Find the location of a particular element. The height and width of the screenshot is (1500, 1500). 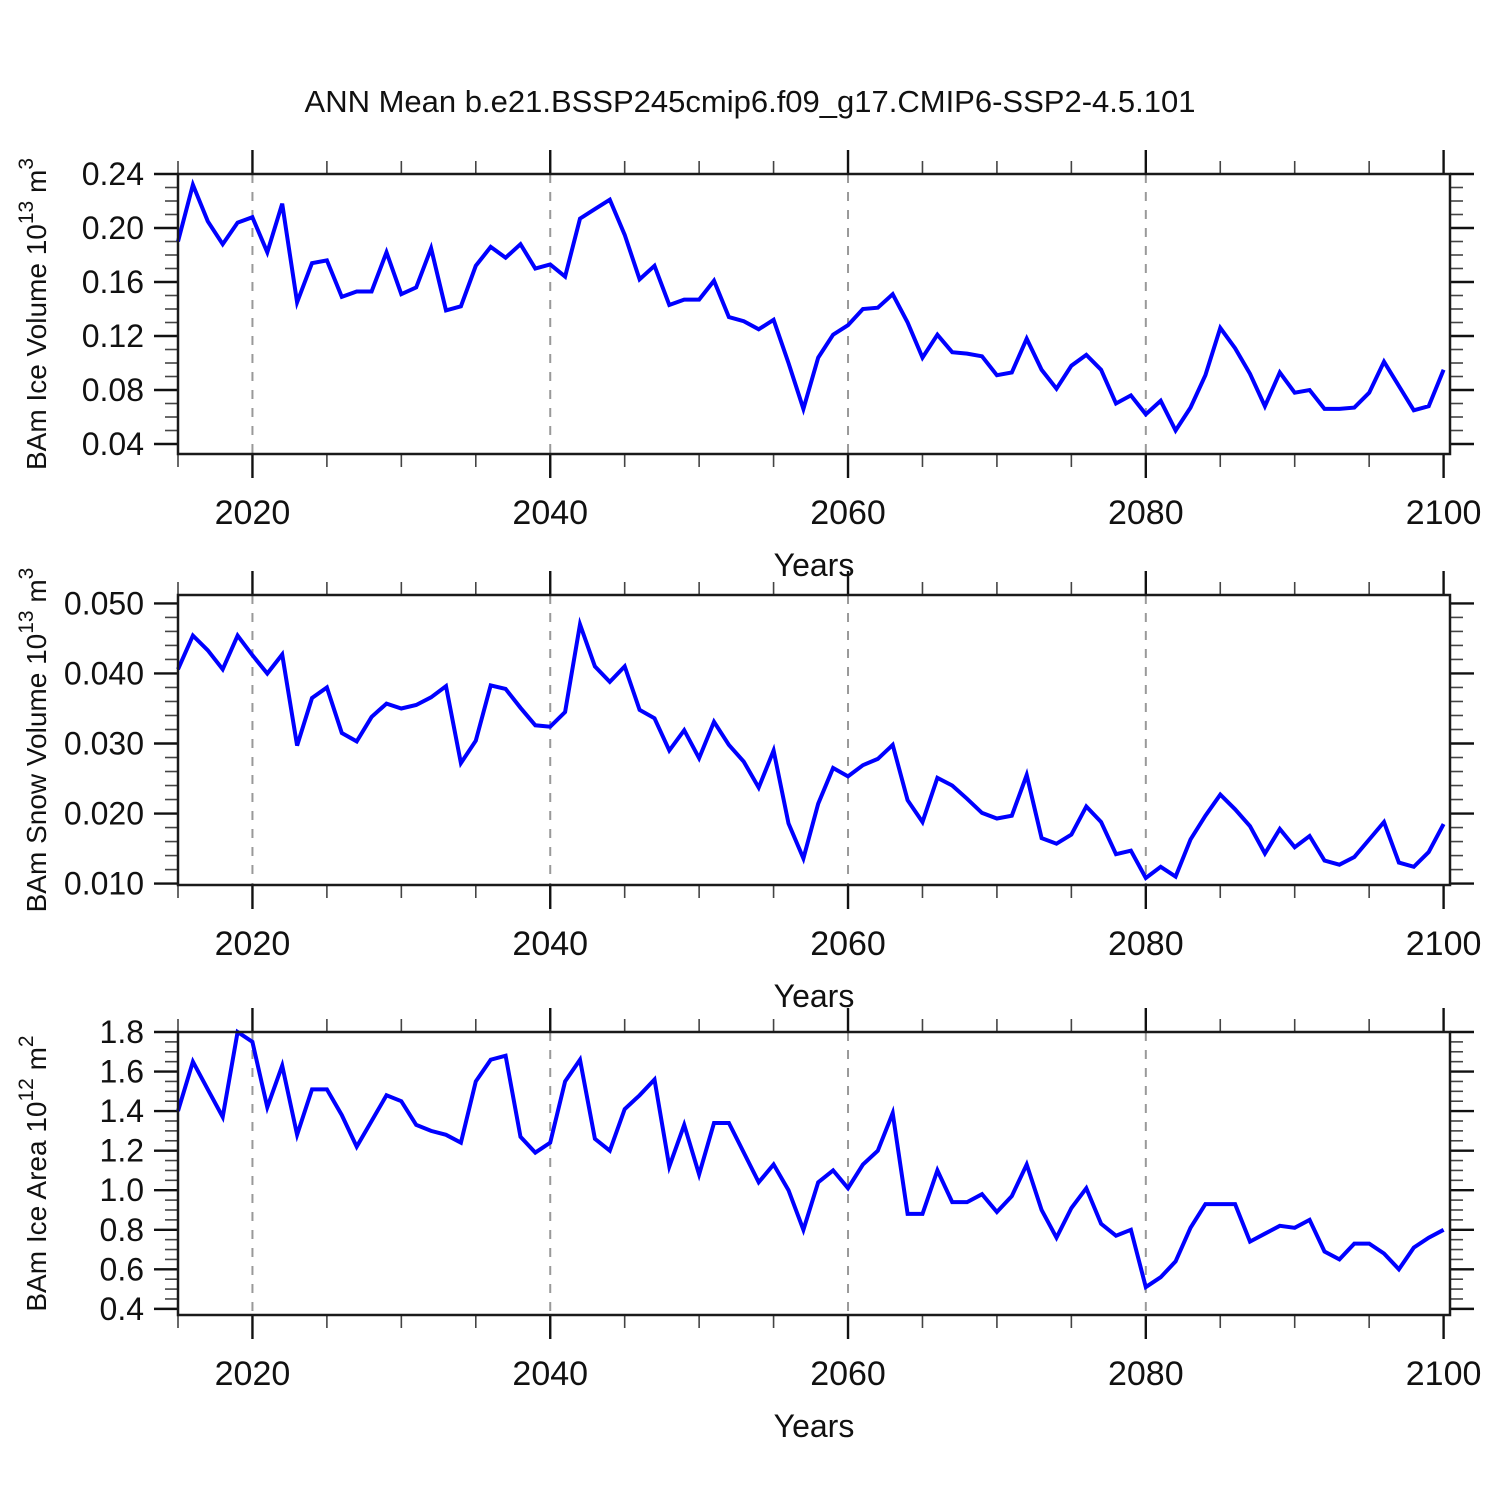

ice-area-xaxis-title: Years is located at coordinates (814, 1426).